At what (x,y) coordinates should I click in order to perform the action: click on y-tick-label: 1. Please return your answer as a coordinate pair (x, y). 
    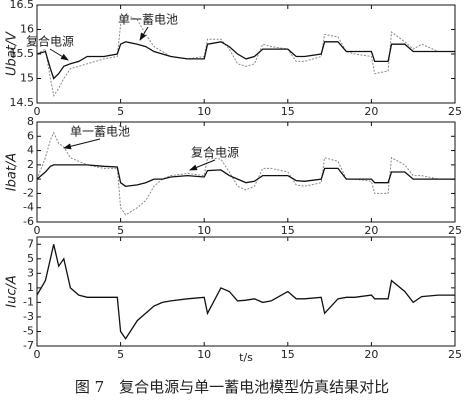
    Looking at the image, I should click on (30, 287).